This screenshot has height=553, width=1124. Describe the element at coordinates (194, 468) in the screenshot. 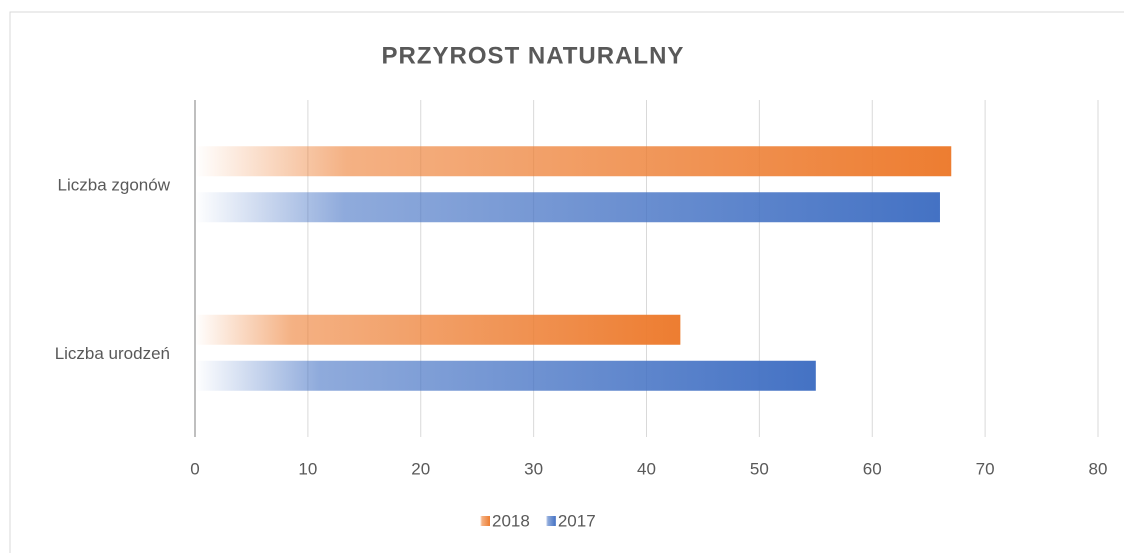

I see `x-tick-label: 0` at that location.